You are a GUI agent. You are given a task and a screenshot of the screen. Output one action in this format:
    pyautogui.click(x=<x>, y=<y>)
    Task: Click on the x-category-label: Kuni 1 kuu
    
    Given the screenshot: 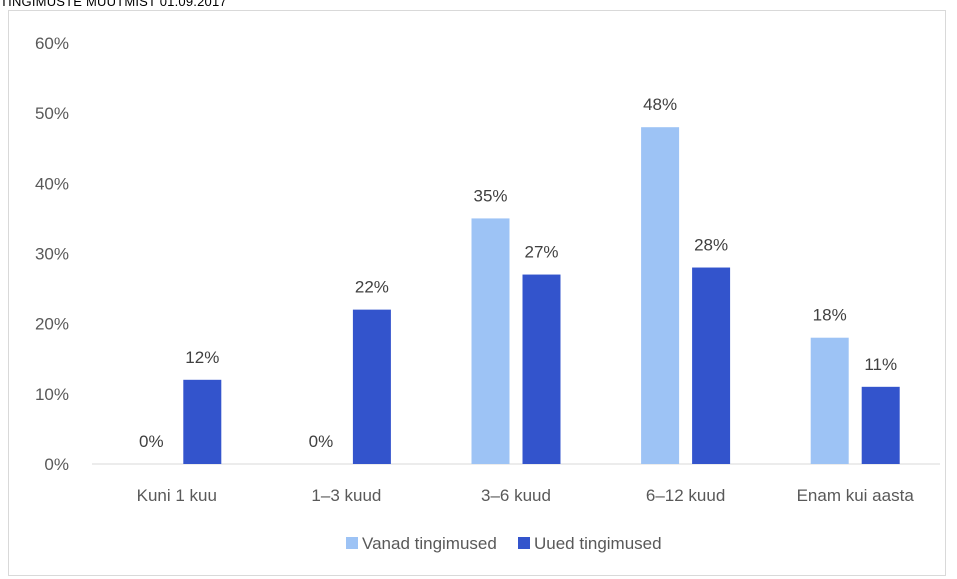 What is the action you would take?
    pyautogui.click(x=177, y=495)
    